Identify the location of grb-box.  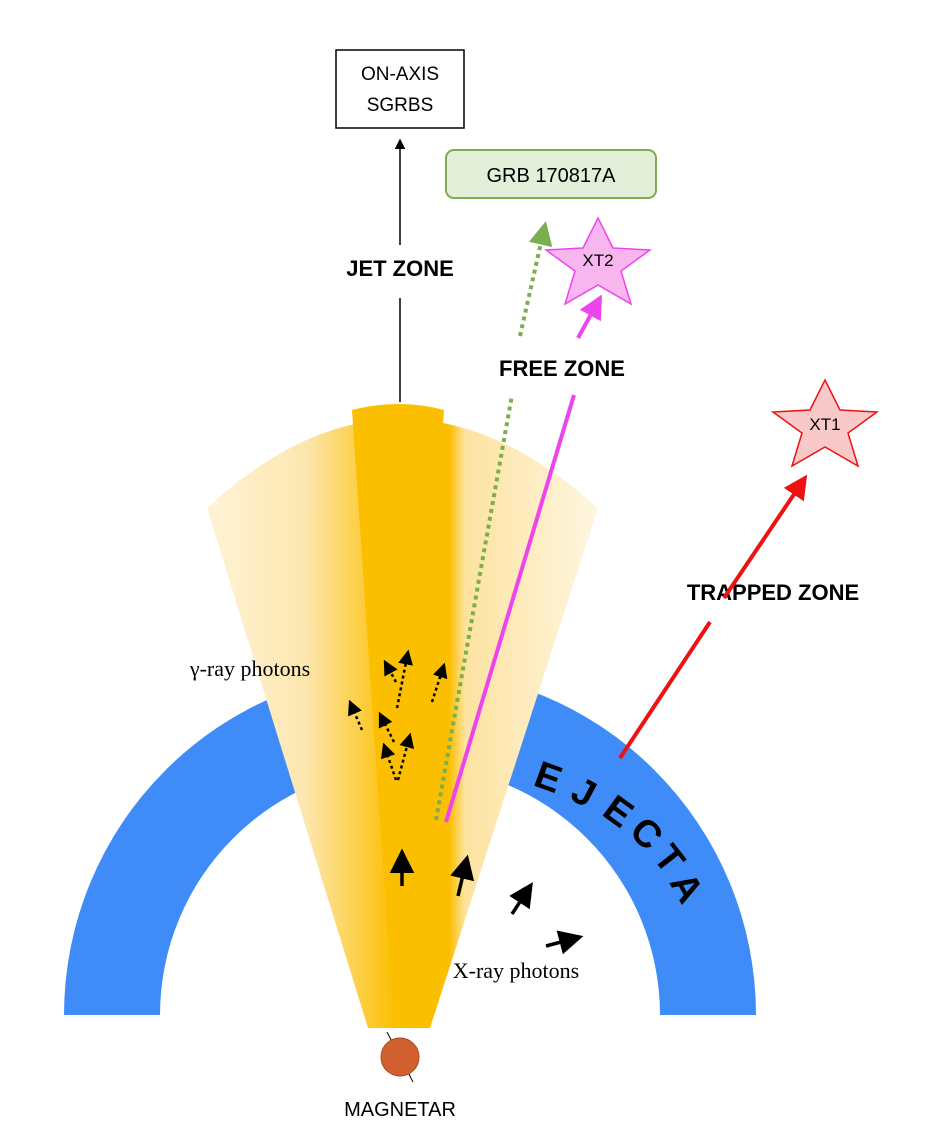
(551, 174).